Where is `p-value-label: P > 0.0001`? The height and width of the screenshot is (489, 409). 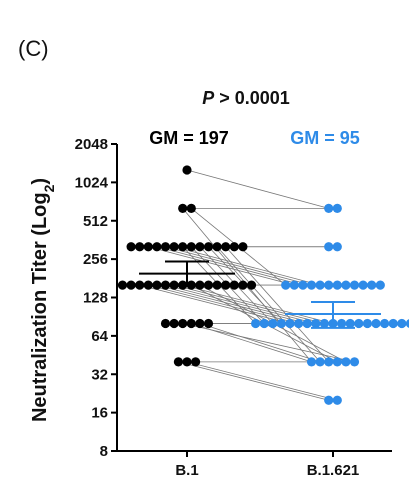
p-value-label: P > 0.0001 is located at coordinates (246, 98).